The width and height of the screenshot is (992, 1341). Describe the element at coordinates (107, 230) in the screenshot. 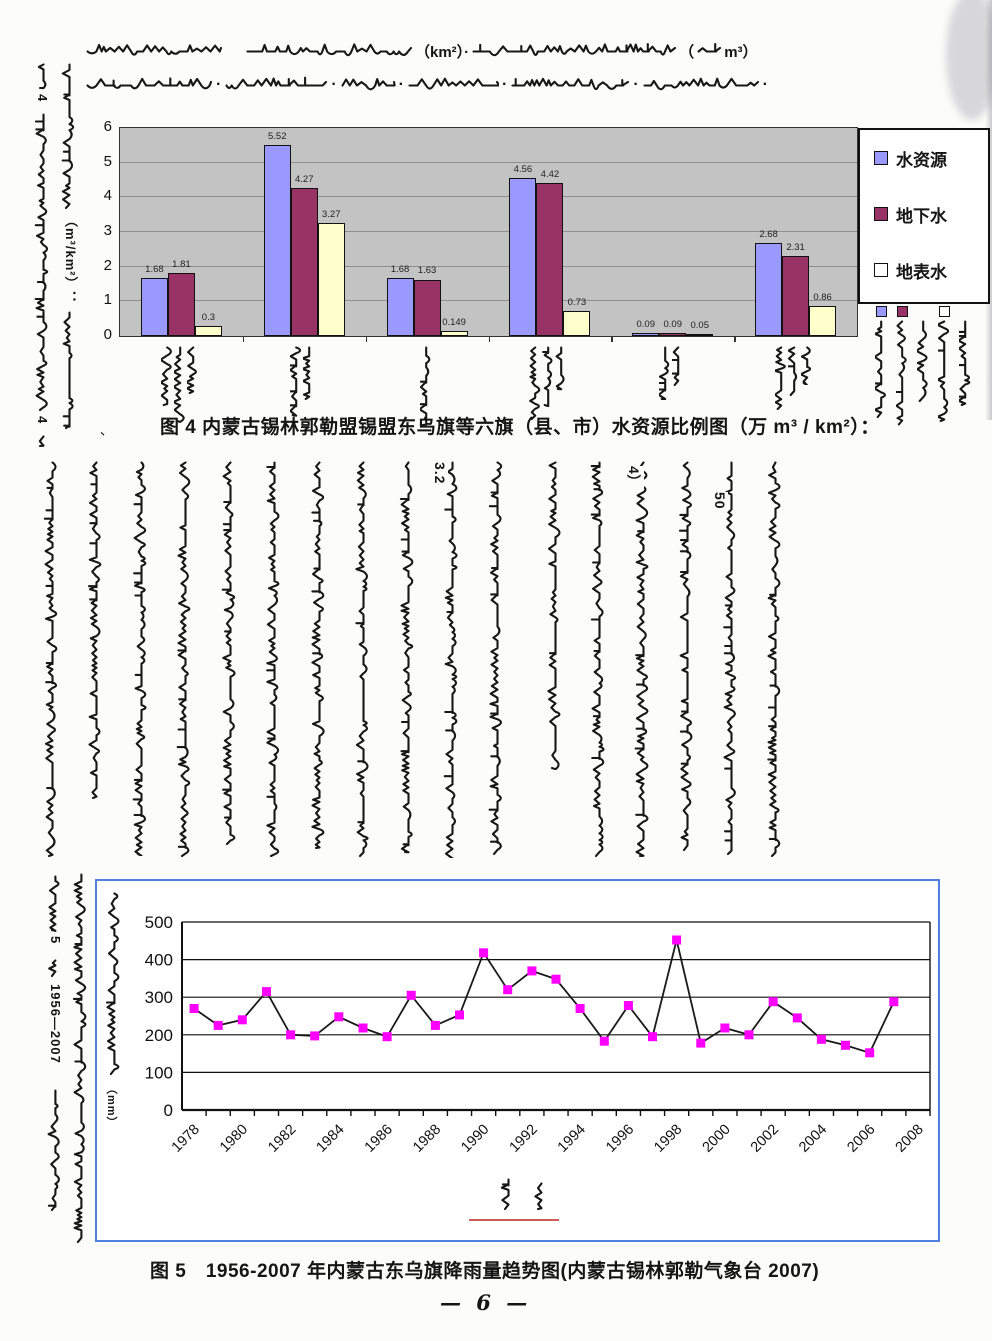

I see `y-tick-label: 3` at that location.